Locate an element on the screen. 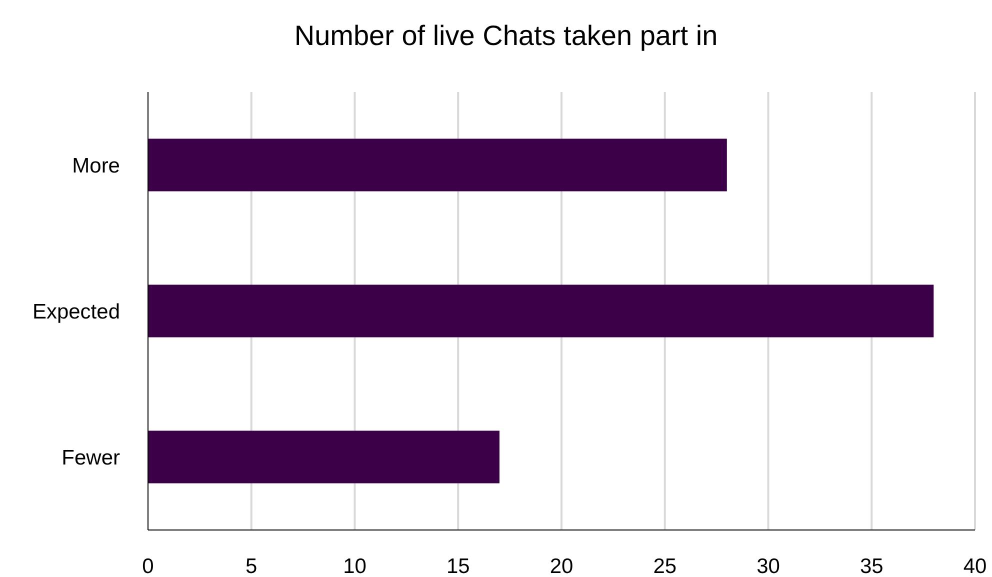 This screenshot has width=992, height=577. x-tick-label: 10 is located at coordinates (354, 566).